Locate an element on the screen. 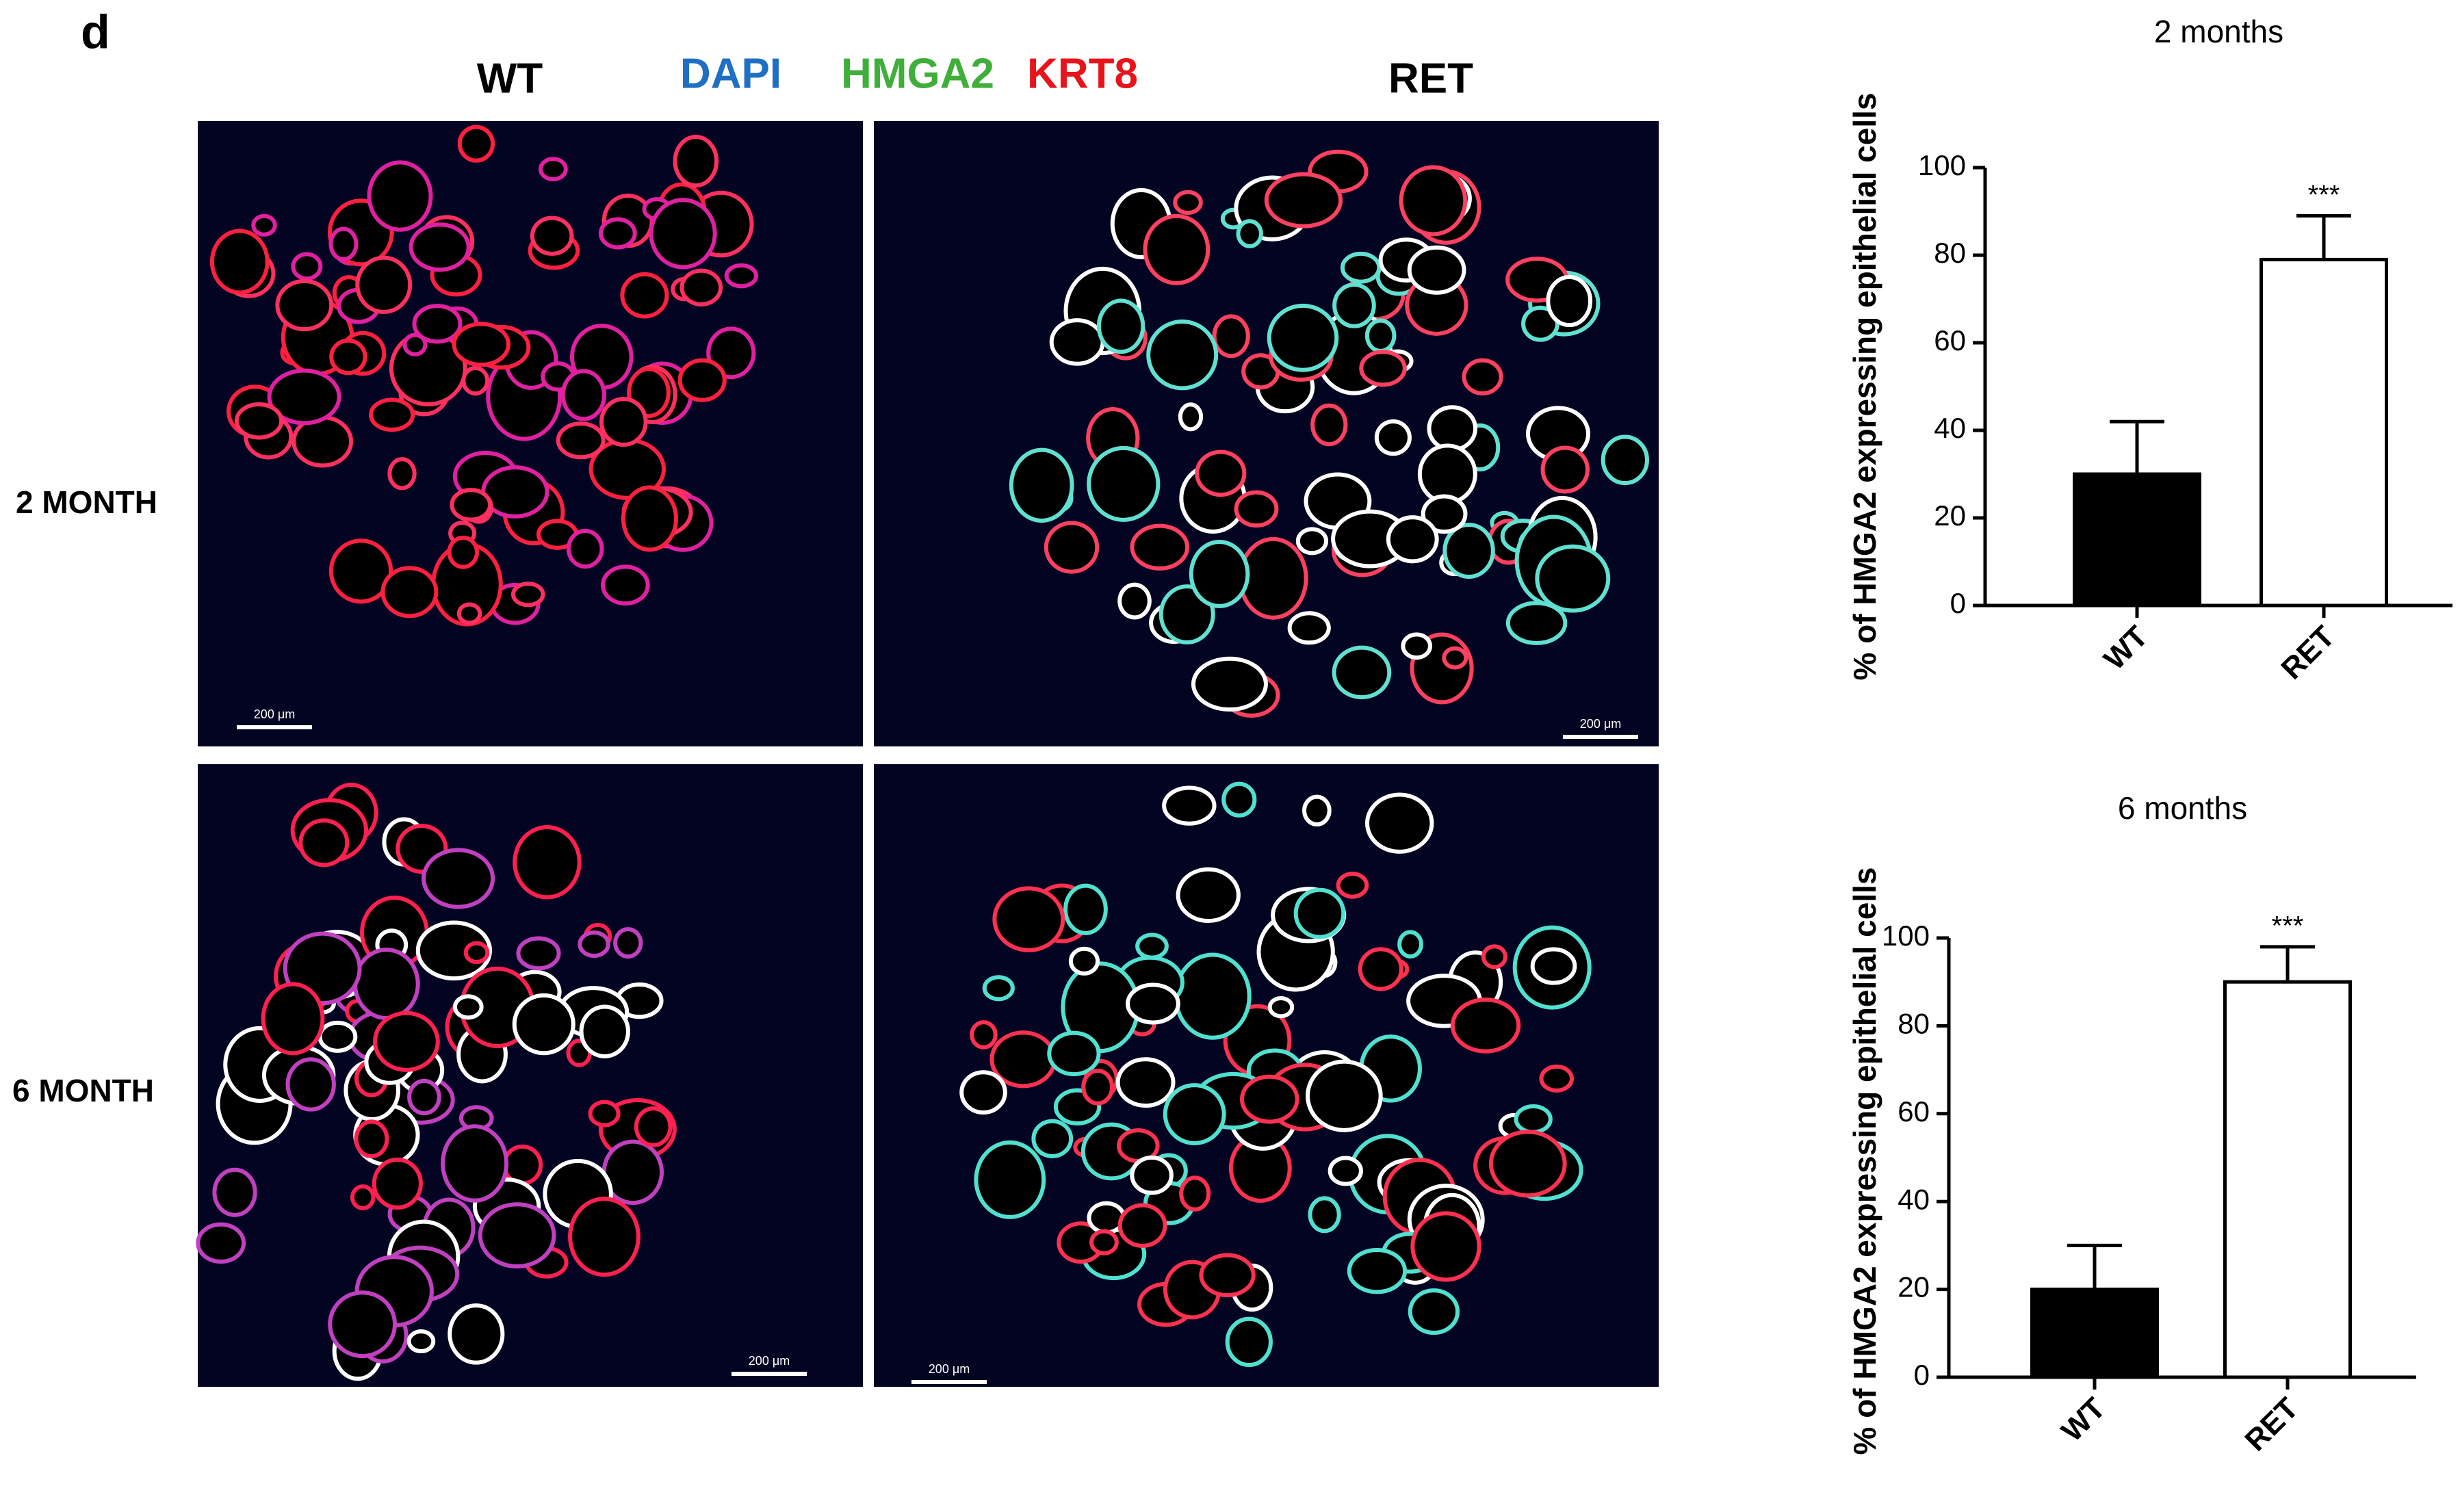 The width and height of the screenshot is (2460, 1512). x-tick-label: RET is located at coordinates (2272, 1425).